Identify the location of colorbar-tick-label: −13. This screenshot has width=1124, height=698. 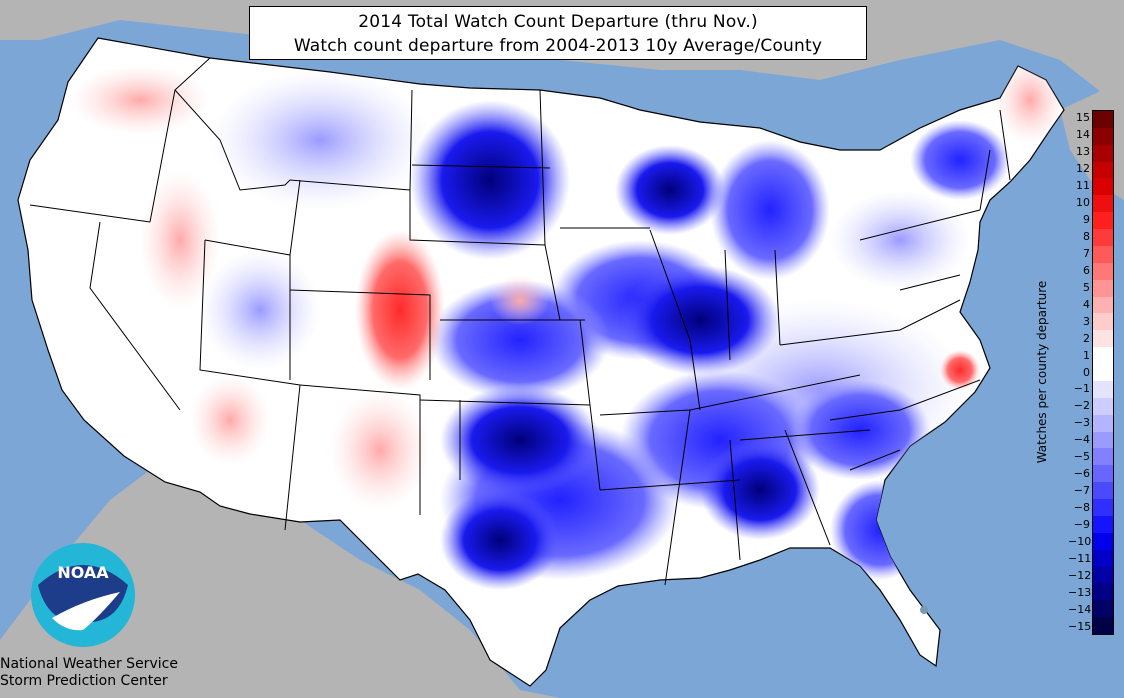
(1080, 593).